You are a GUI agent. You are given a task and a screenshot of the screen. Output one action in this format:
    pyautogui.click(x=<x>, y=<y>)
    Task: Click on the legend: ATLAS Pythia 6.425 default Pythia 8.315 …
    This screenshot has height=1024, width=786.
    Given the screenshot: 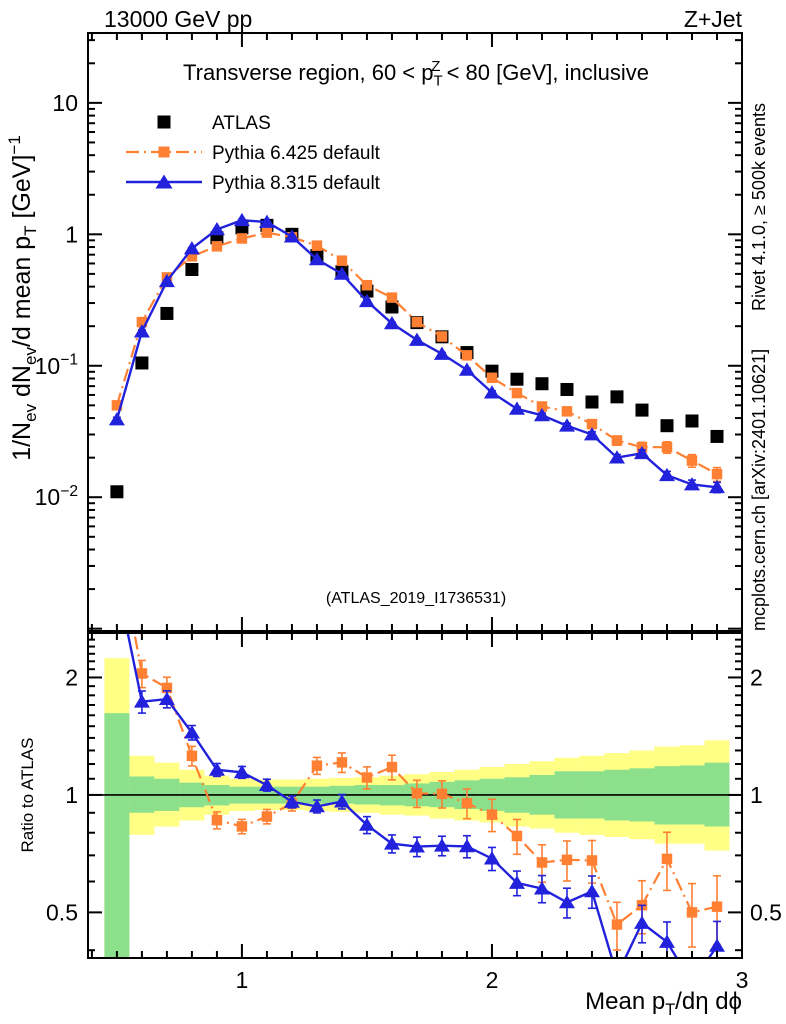 What is the action you would take?
    pyautogui.click(x=253, y=153)
    